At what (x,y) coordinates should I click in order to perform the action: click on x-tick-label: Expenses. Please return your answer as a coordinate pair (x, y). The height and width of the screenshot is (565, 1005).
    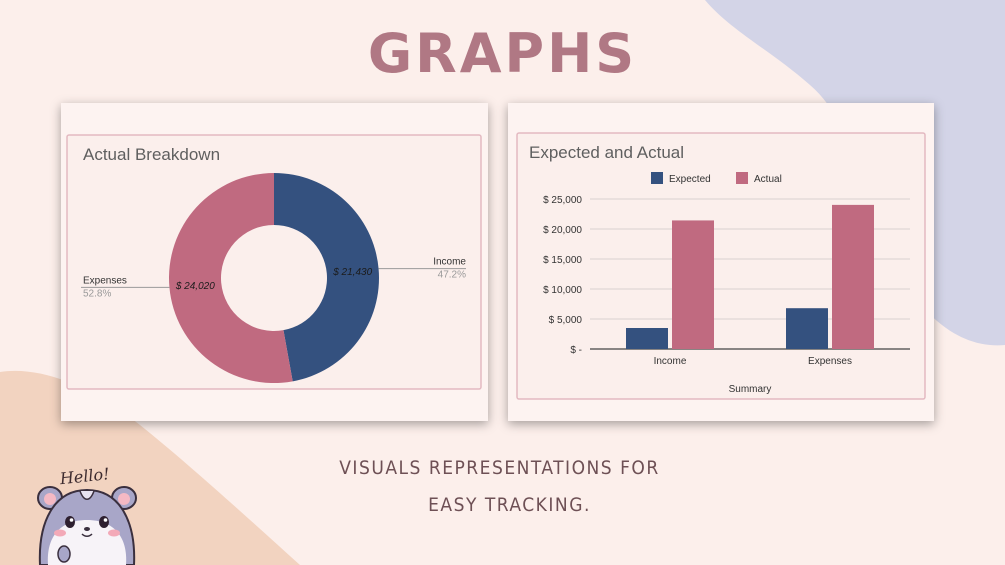
    Looking at the image, I should click on (830, 361).